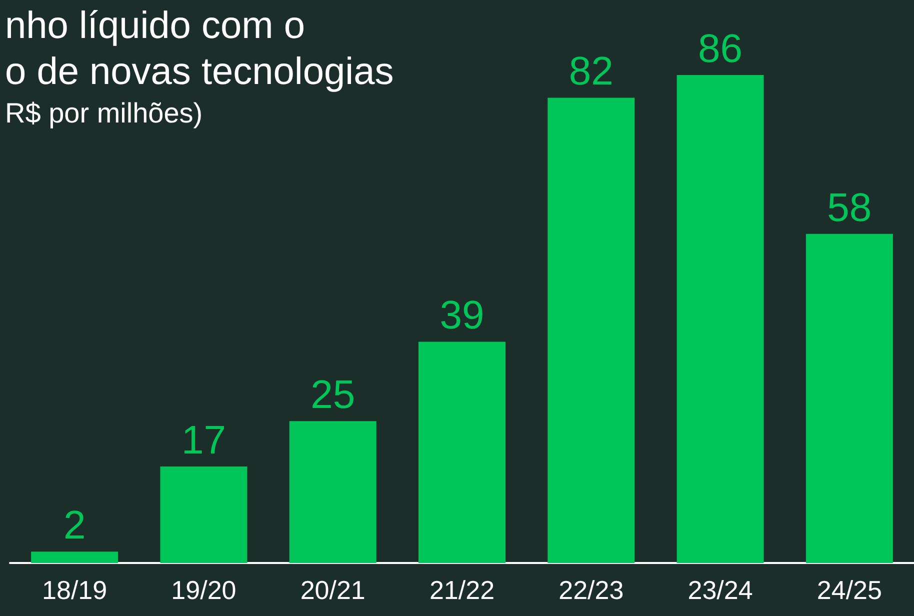 The width and height of the screenshot is (914, 616). Describe the element at coordinates (591, 590) in the screenshot. I see `x-tick-label: 22/23` at that location.